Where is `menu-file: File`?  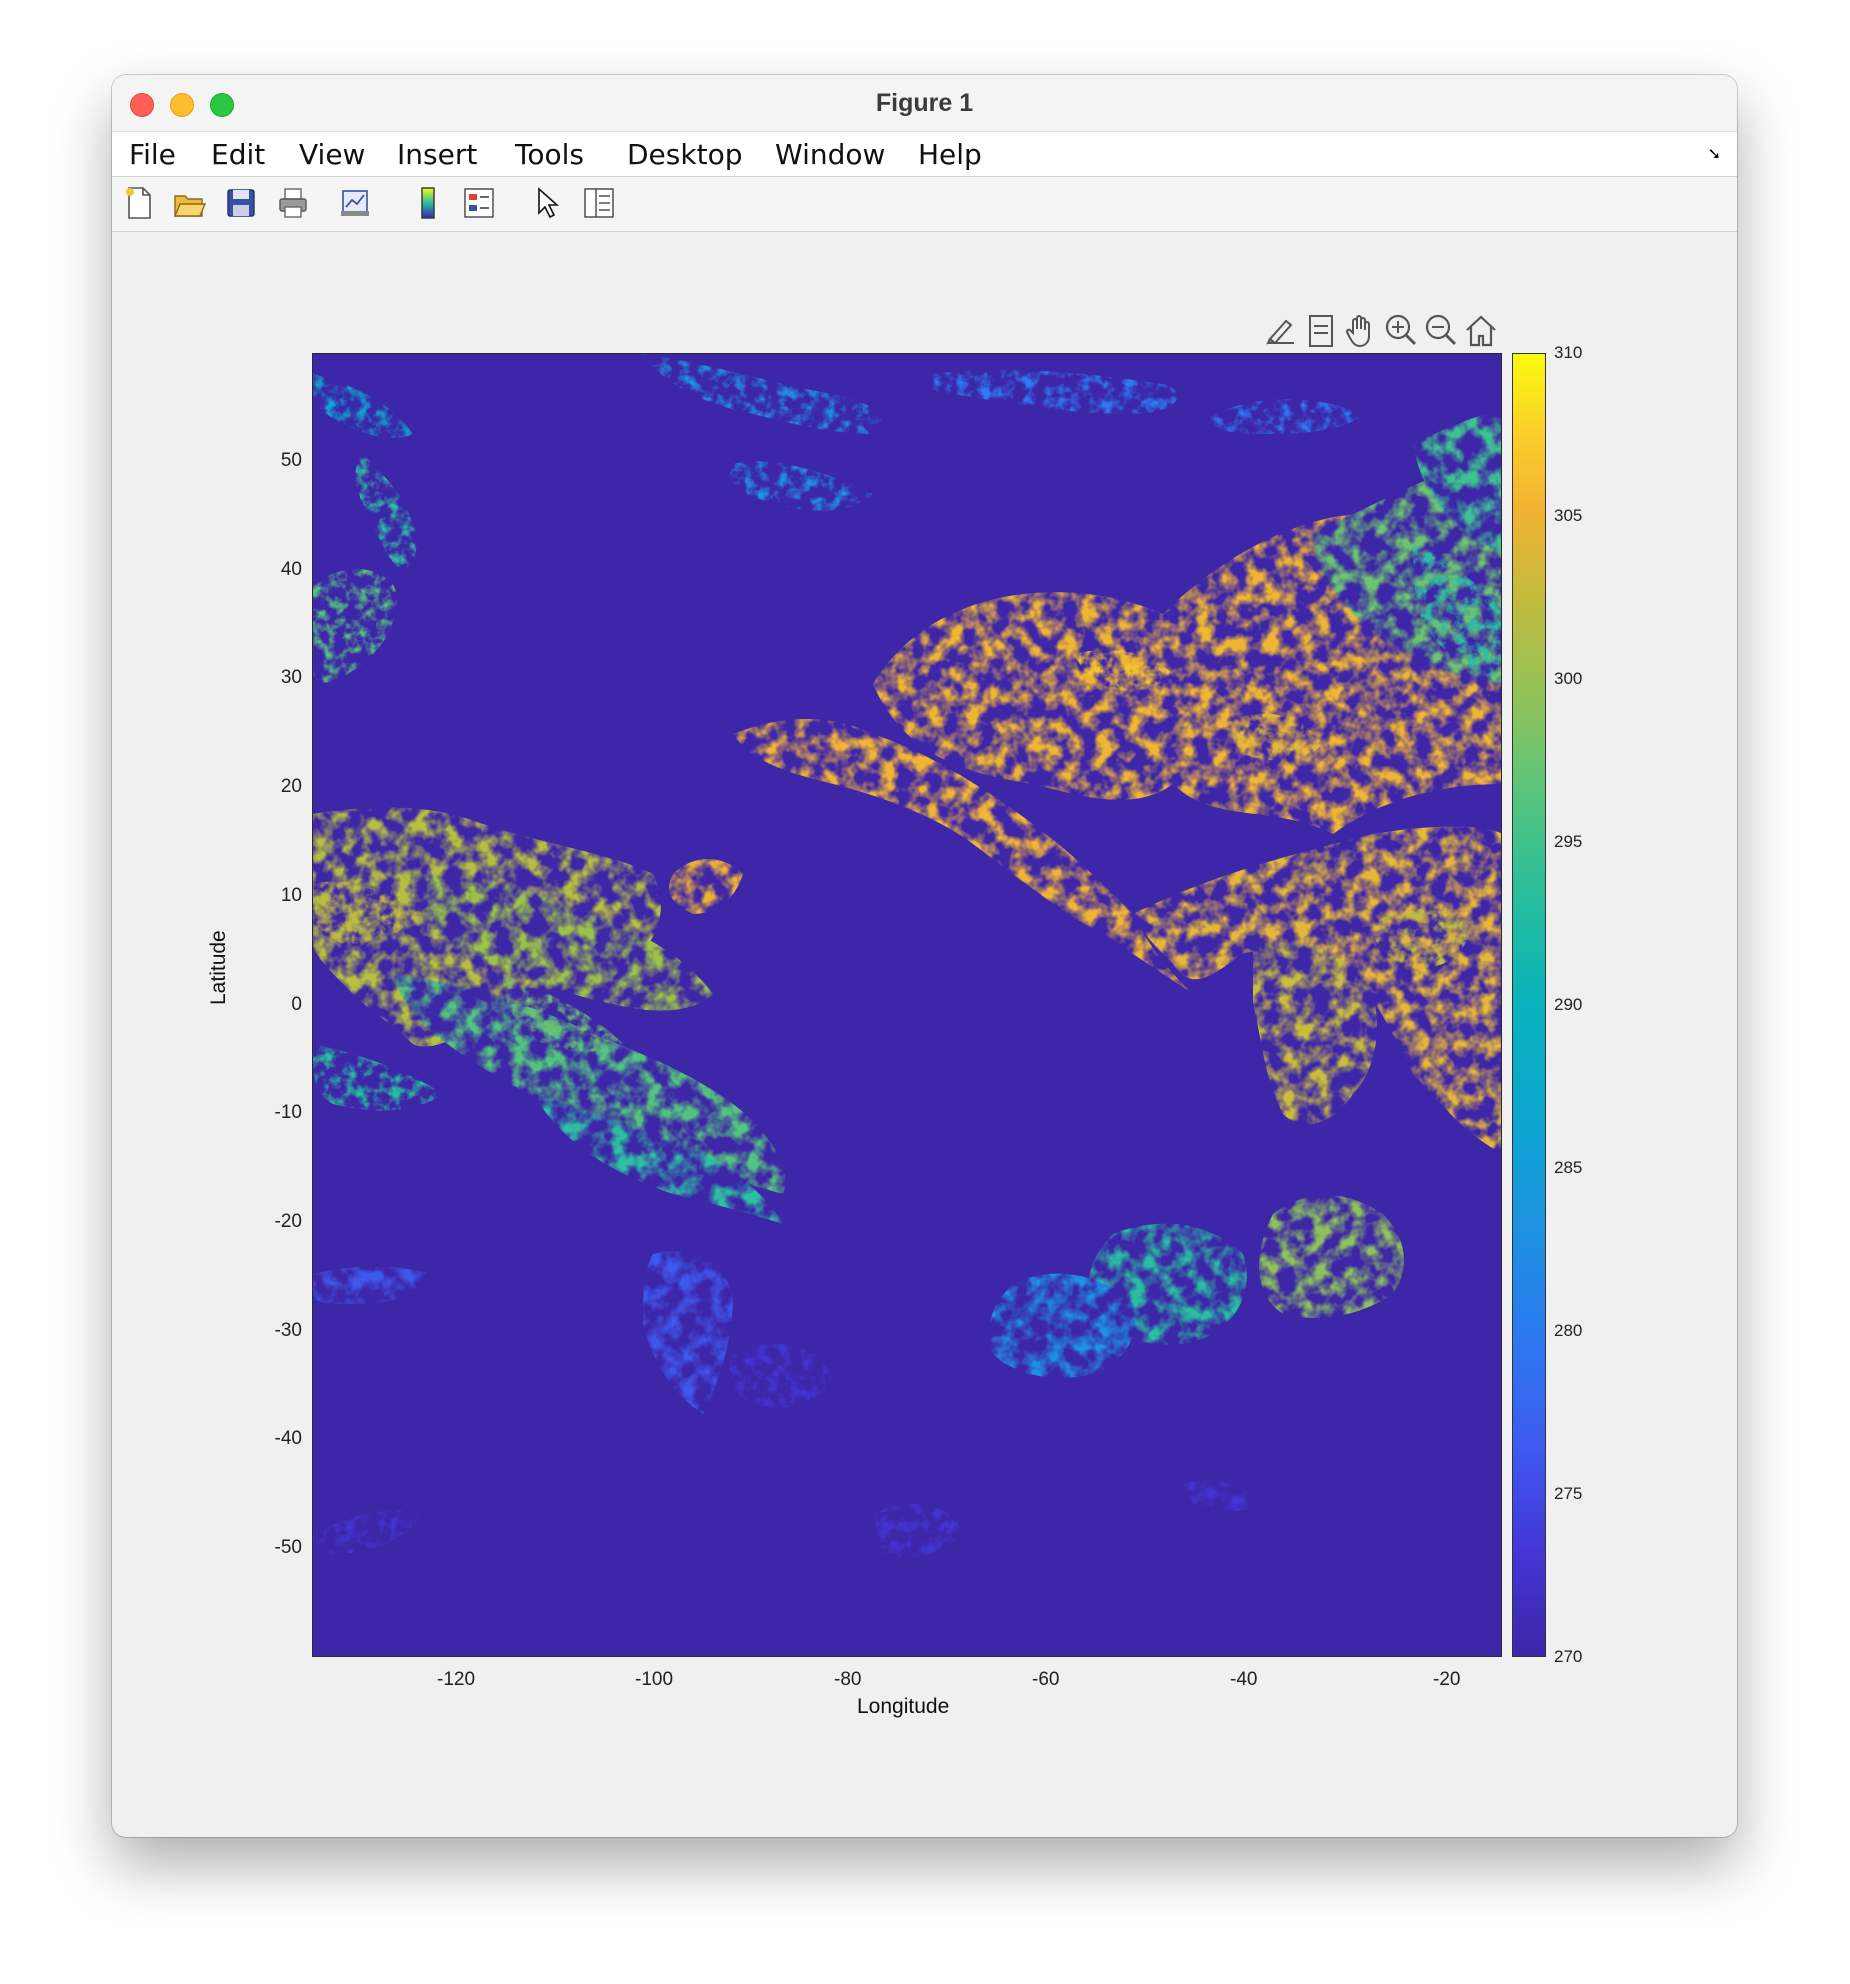 menu-file: File is located at coordinates (152, 154).